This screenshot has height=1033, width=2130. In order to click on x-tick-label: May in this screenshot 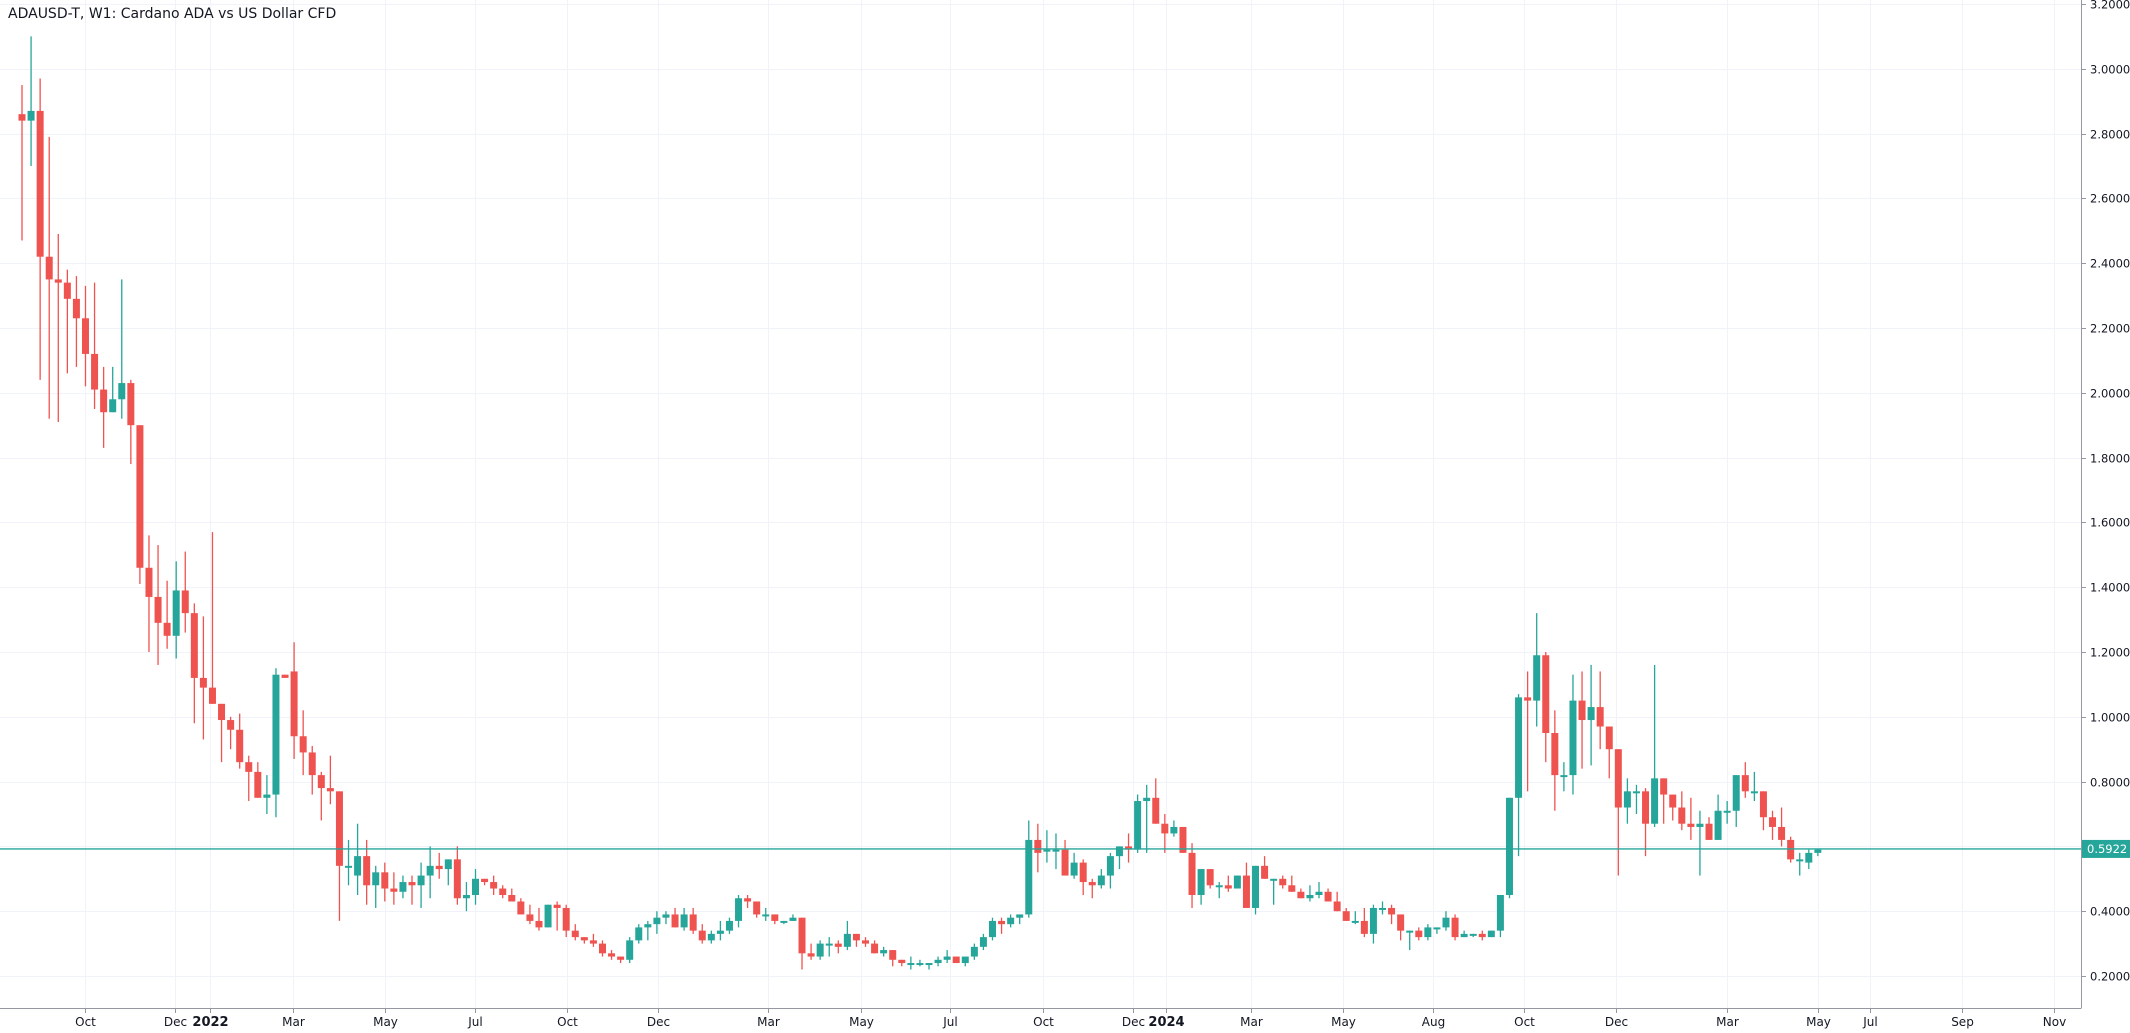, I will do `click(385, 1022)`.